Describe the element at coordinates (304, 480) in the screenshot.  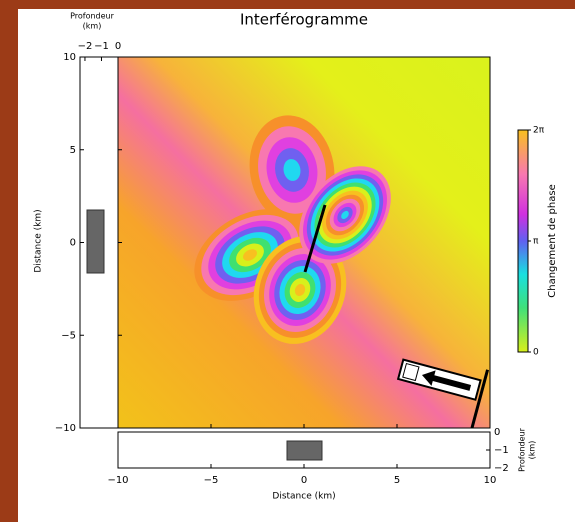
I see `x-tick-label: 0` at that location.